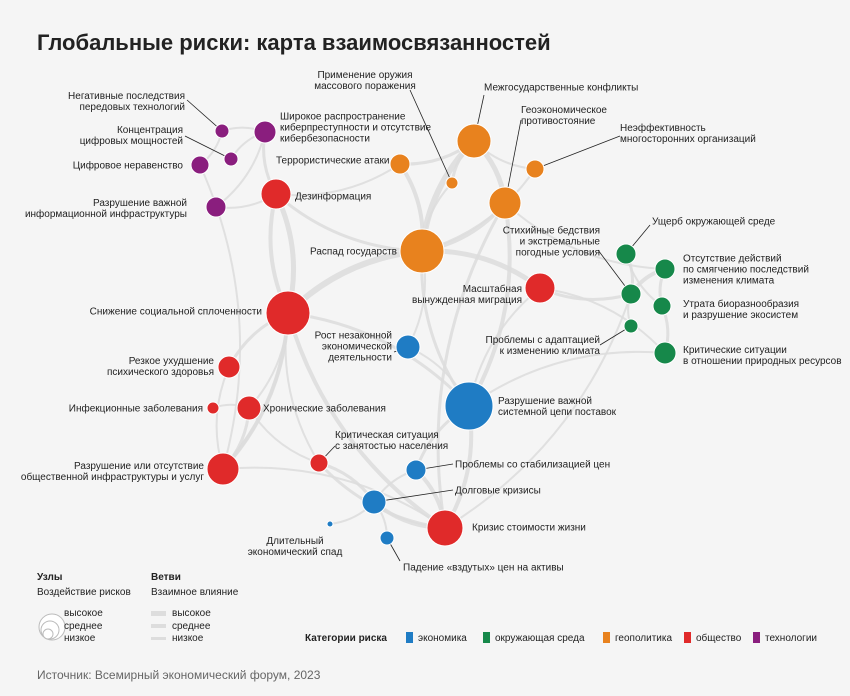 The height and width of the screenshot is (696, 850). I want to click on label-line: по смягчению последствий, so click(746, 270).